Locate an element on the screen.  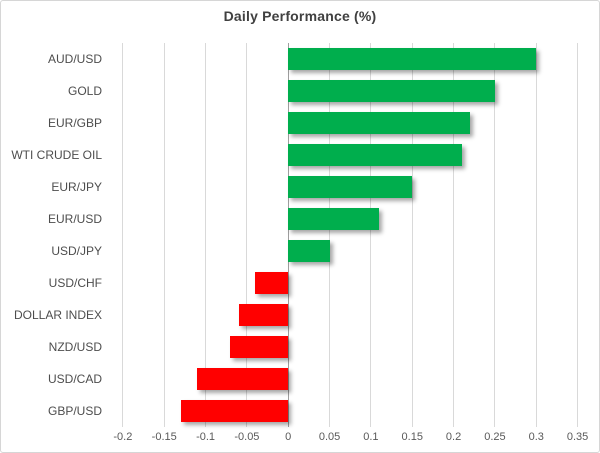
category-label: AUD/USD is located at coordinates (74, 59).